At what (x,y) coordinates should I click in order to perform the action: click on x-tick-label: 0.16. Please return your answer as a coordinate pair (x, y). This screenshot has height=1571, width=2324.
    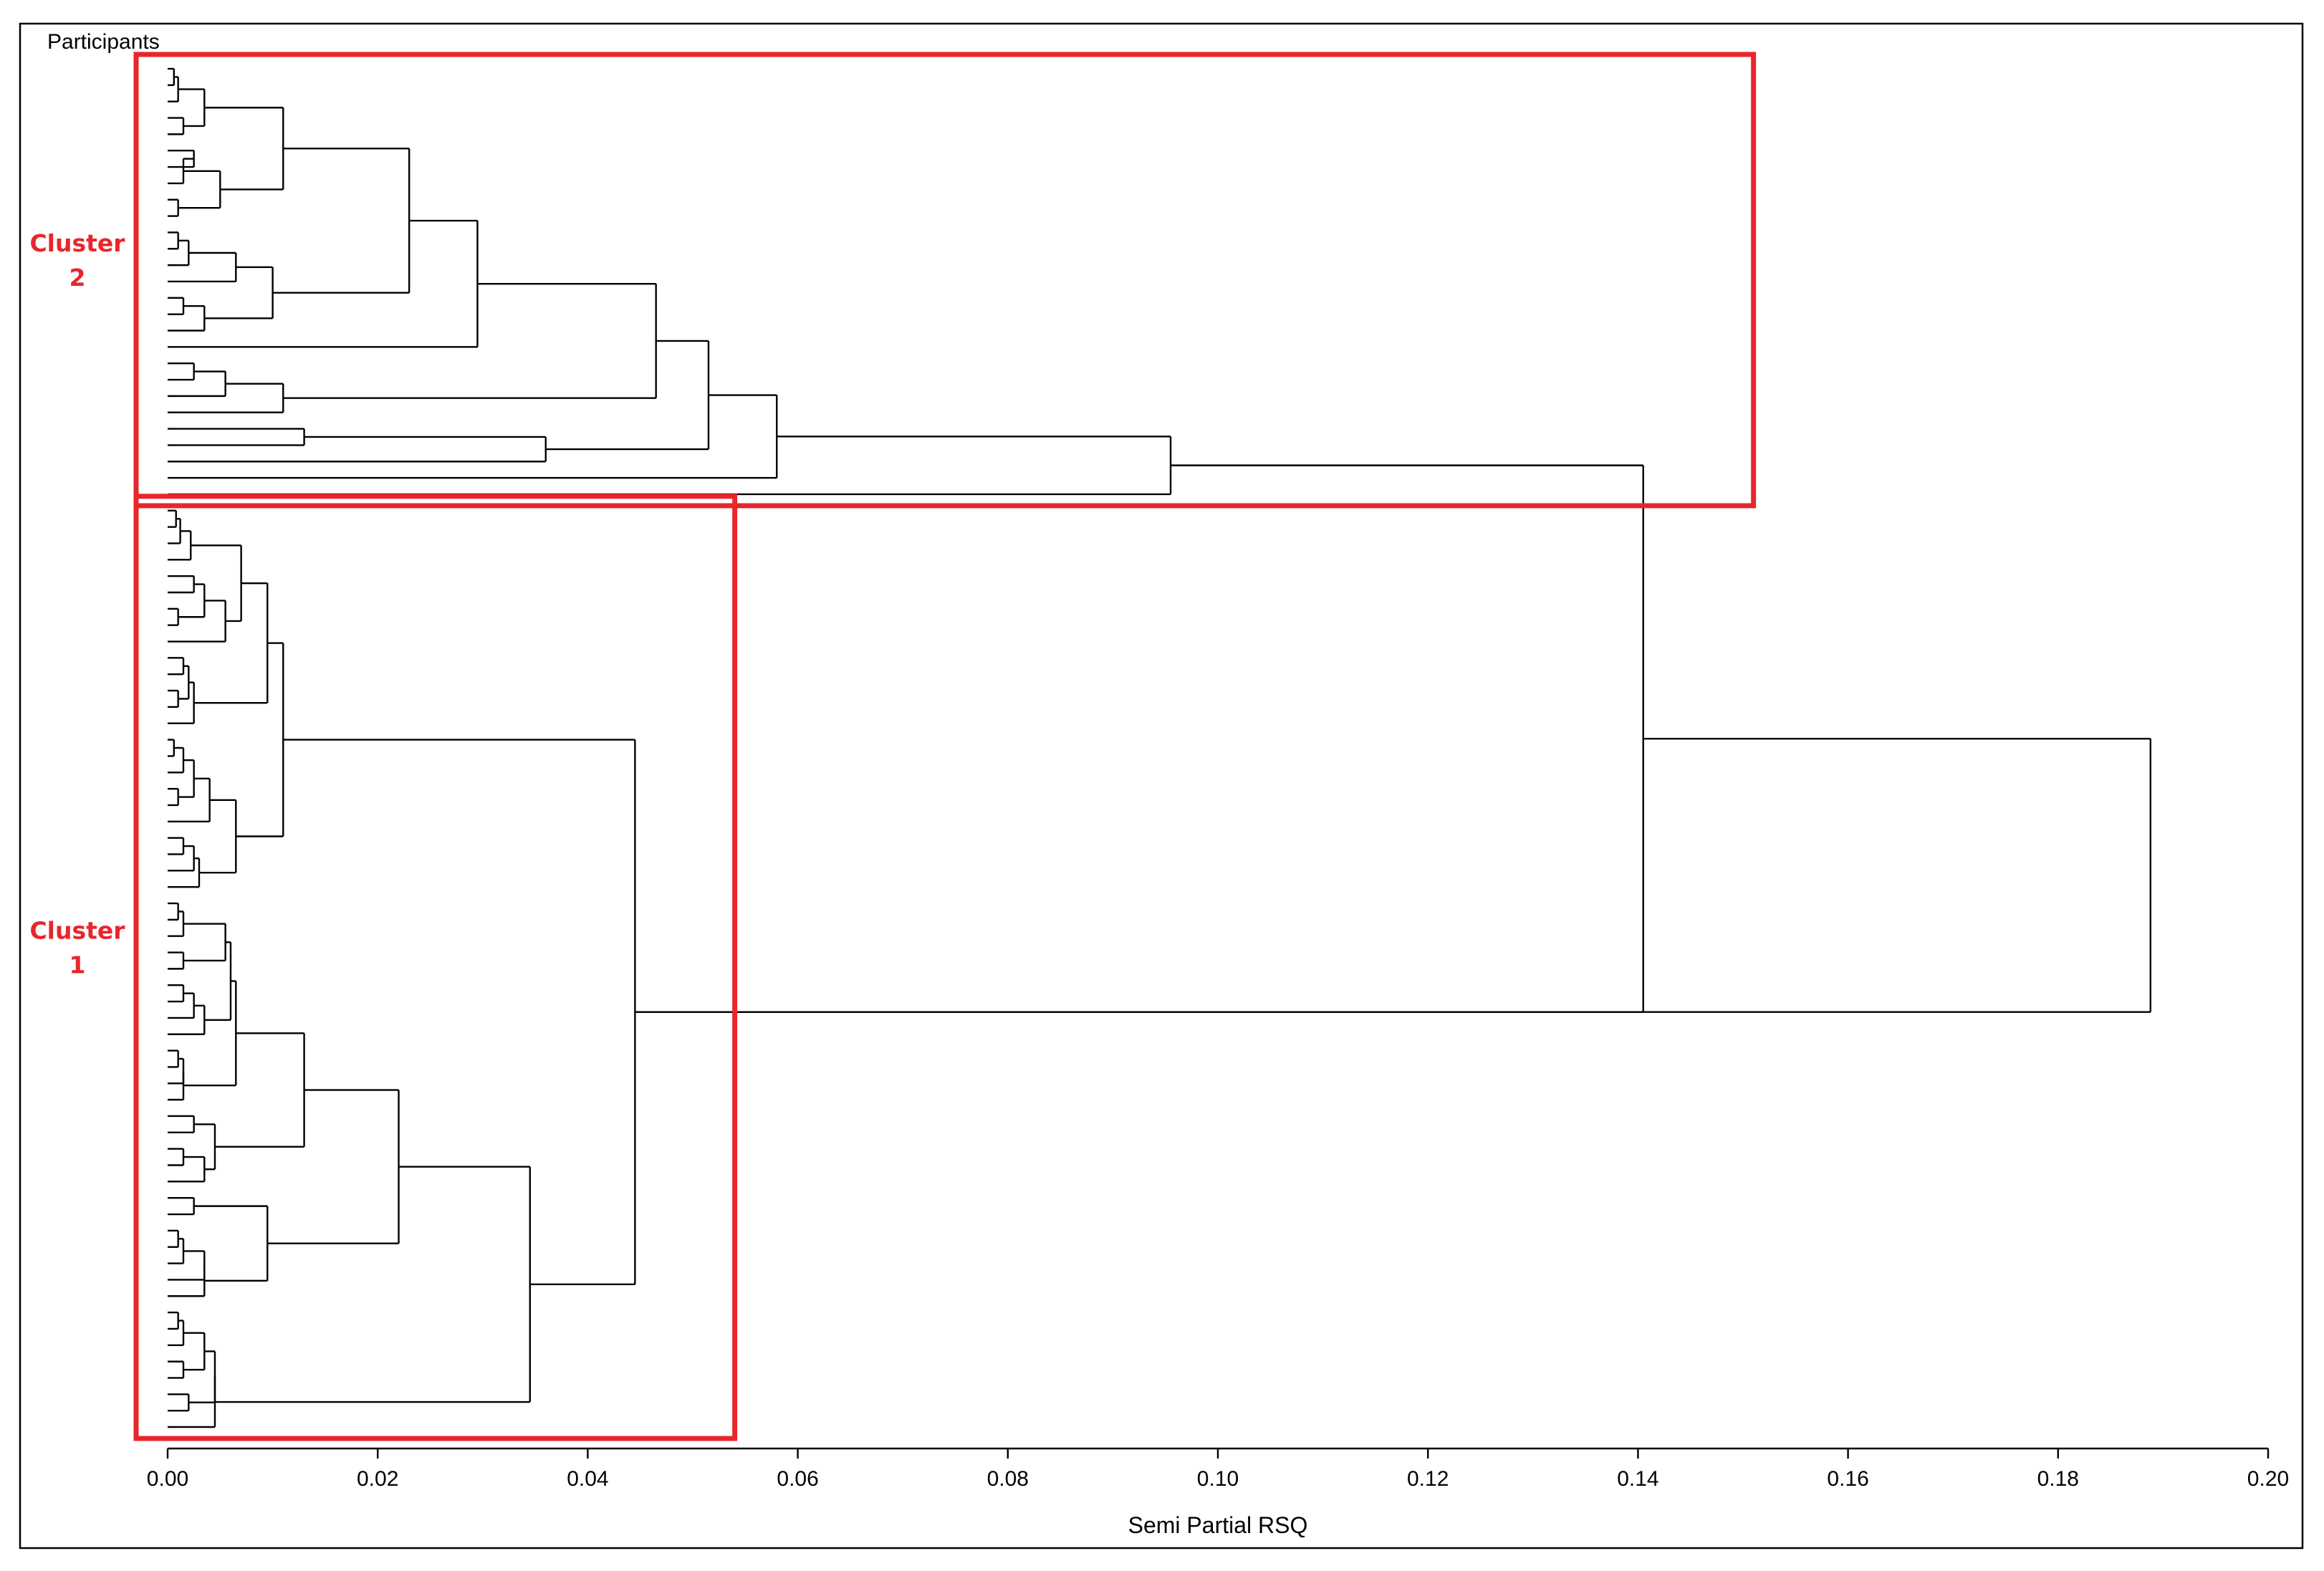
    Looking at the image, I should click on (1847, 1479).